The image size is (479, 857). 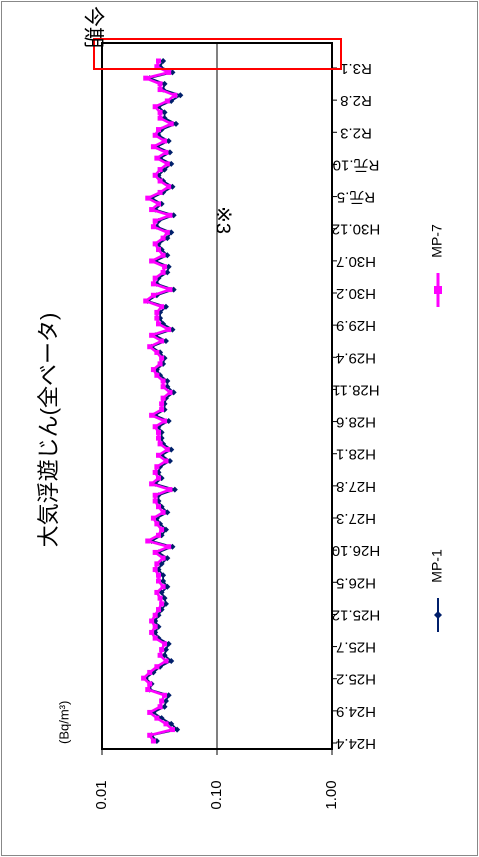 I want to click on x-tick-label: R2.3, so click(x=356, y=132).